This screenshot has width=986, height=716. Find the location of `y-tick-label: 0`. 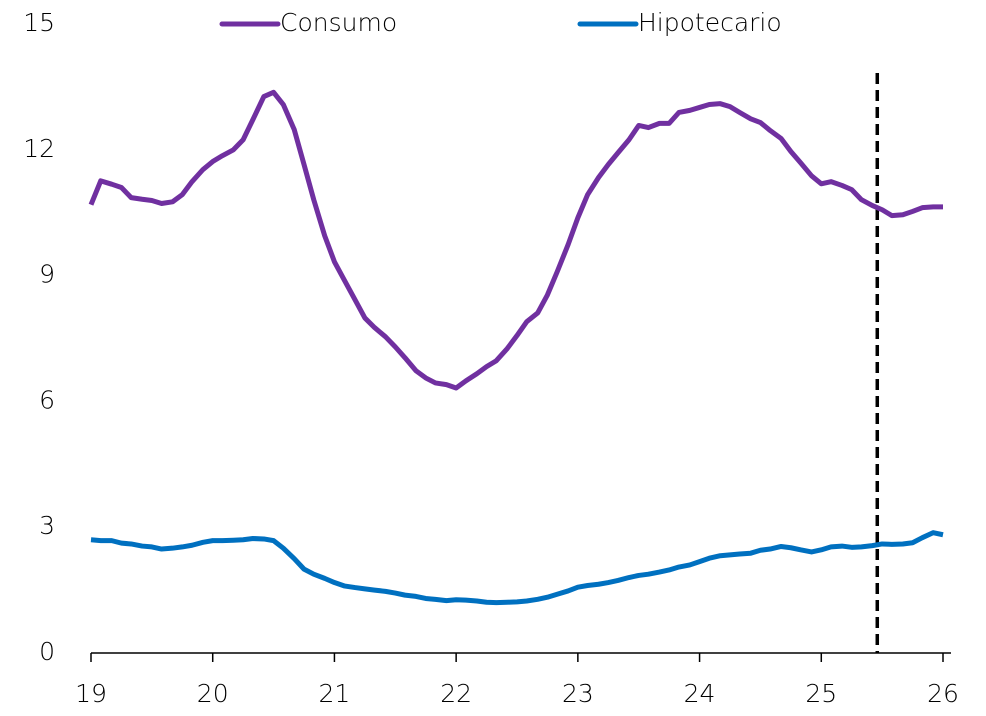

y-tick-label: 0 is located at coordinates (47, 651).